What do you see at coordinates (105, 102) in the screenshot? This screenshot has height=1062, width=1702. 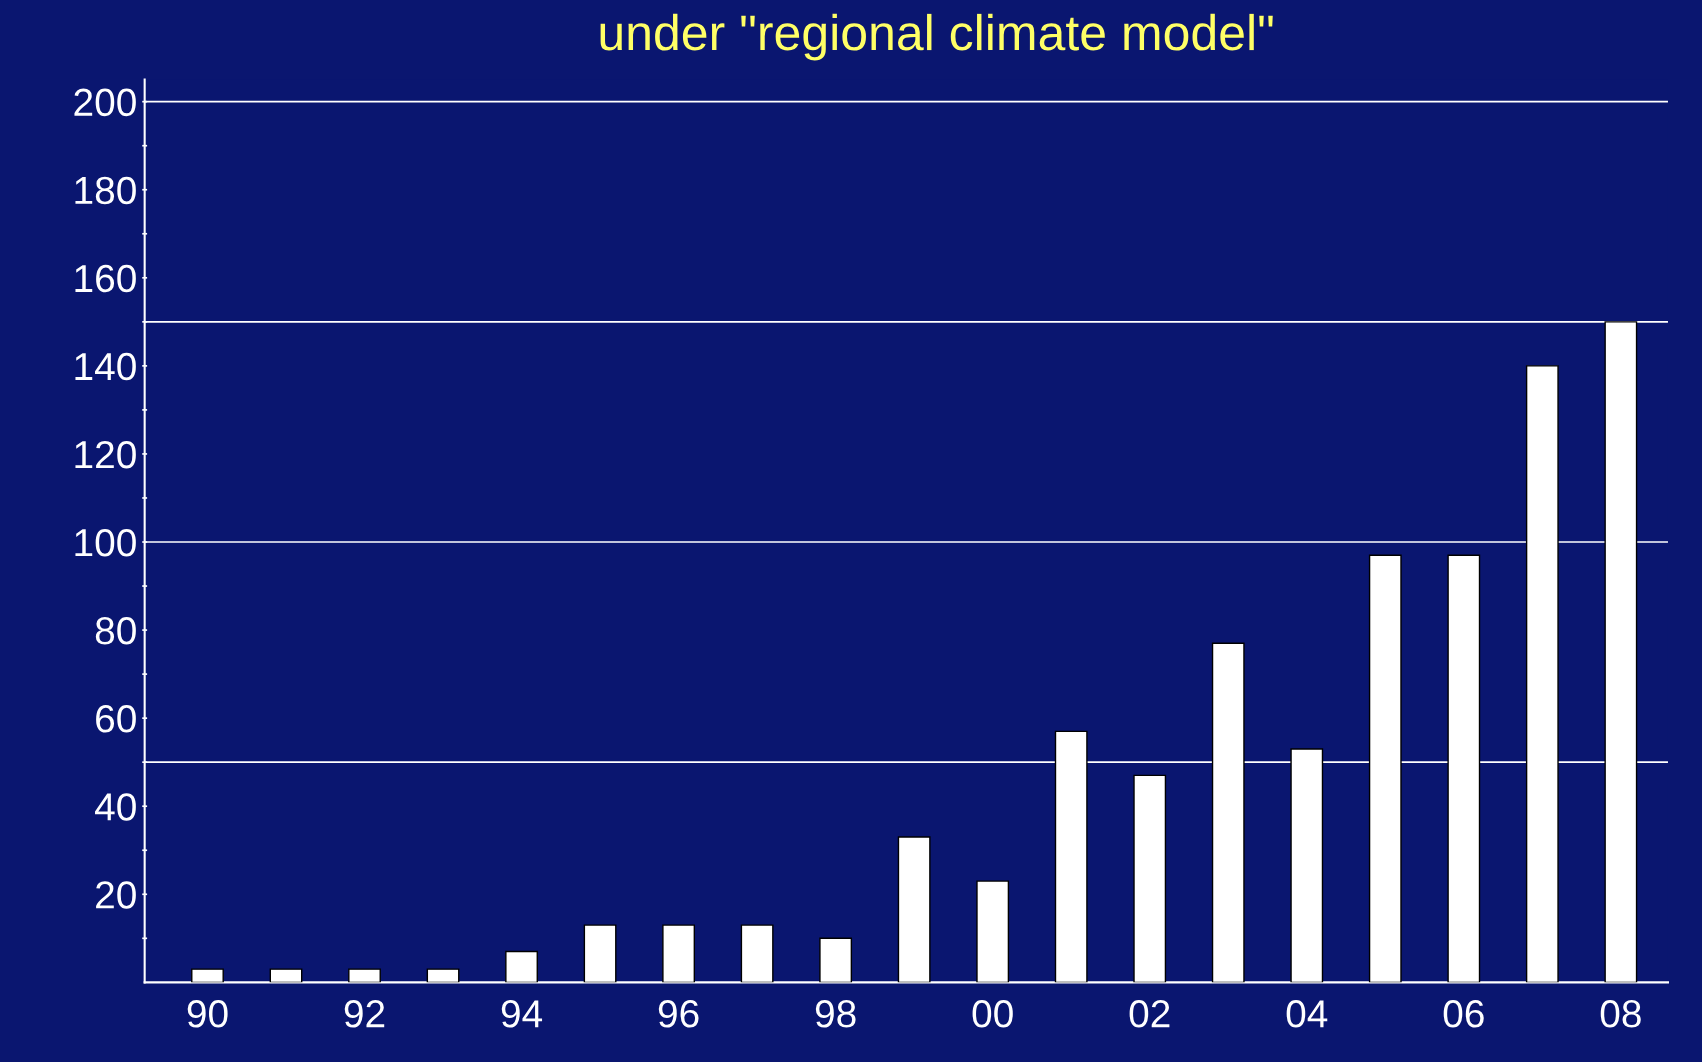 I see `y-tick-label: 200` at bounding box center [105, 102].